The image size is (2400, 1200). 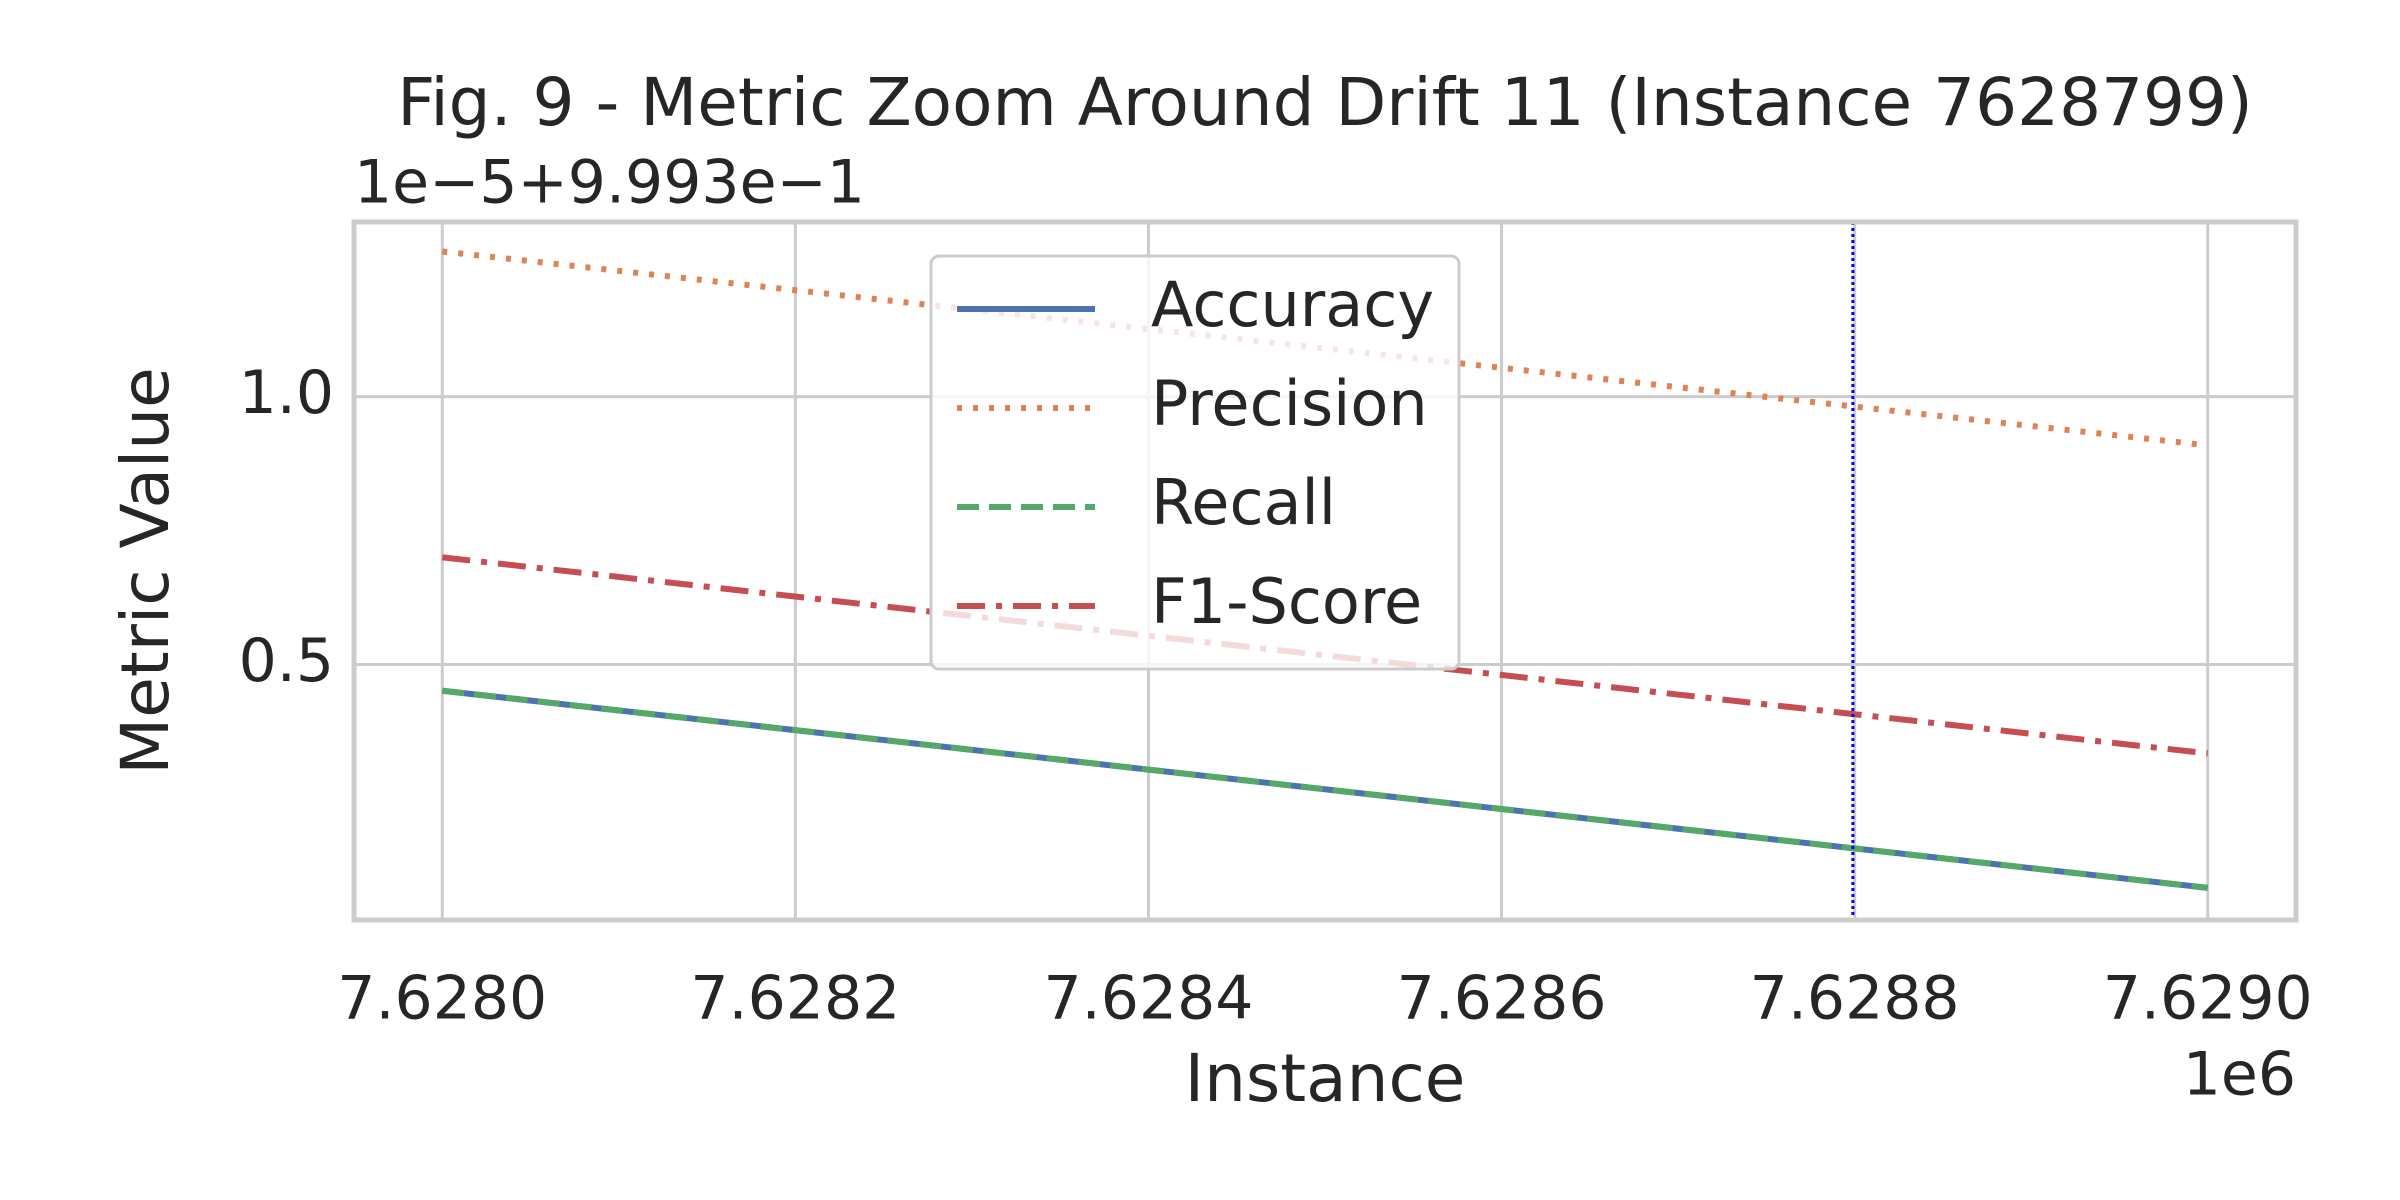 I want to click on x-tick-label: 7.6290, so click(x=2208, y=999).